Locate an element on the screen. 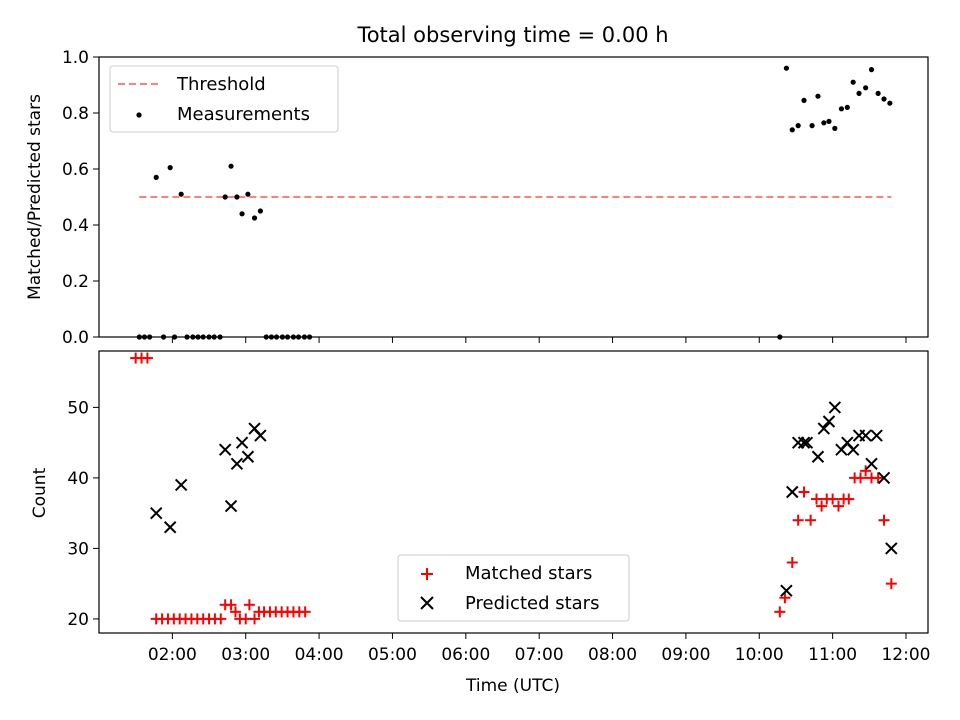 This screenshot has width=960, height=720. top-y-tick-label: 0.2 is located at coordinates (75, 282).